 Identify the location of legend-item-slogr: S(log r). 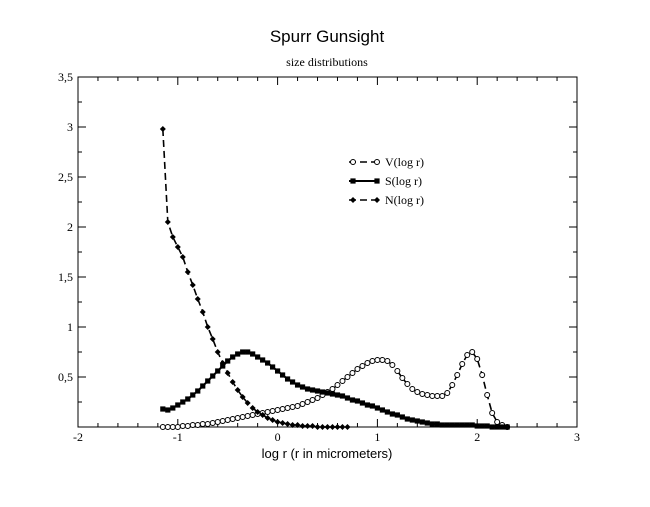
(385, 181).